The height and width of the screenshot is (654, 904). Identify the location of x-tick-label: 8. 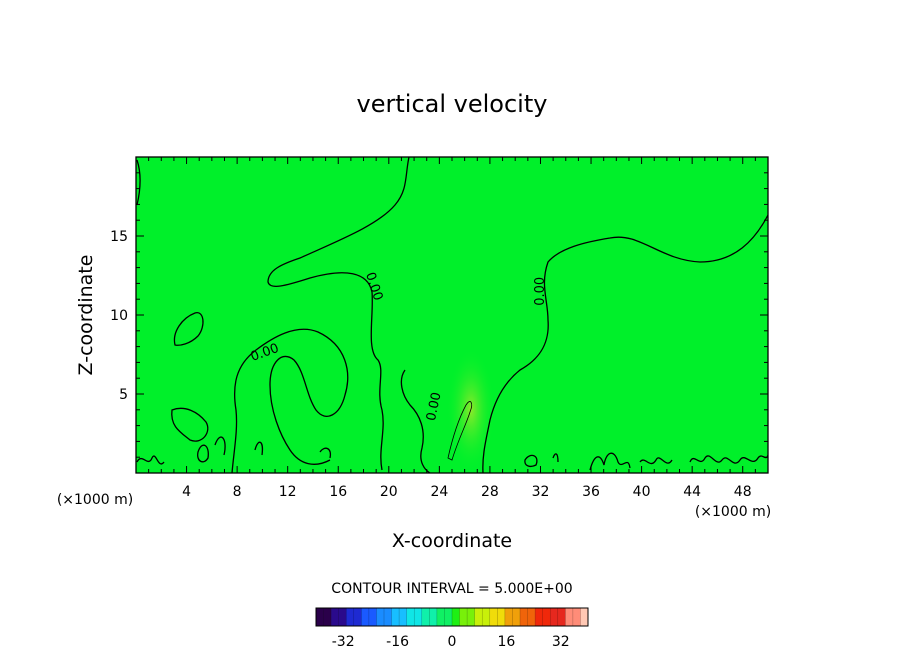
(237, 492).